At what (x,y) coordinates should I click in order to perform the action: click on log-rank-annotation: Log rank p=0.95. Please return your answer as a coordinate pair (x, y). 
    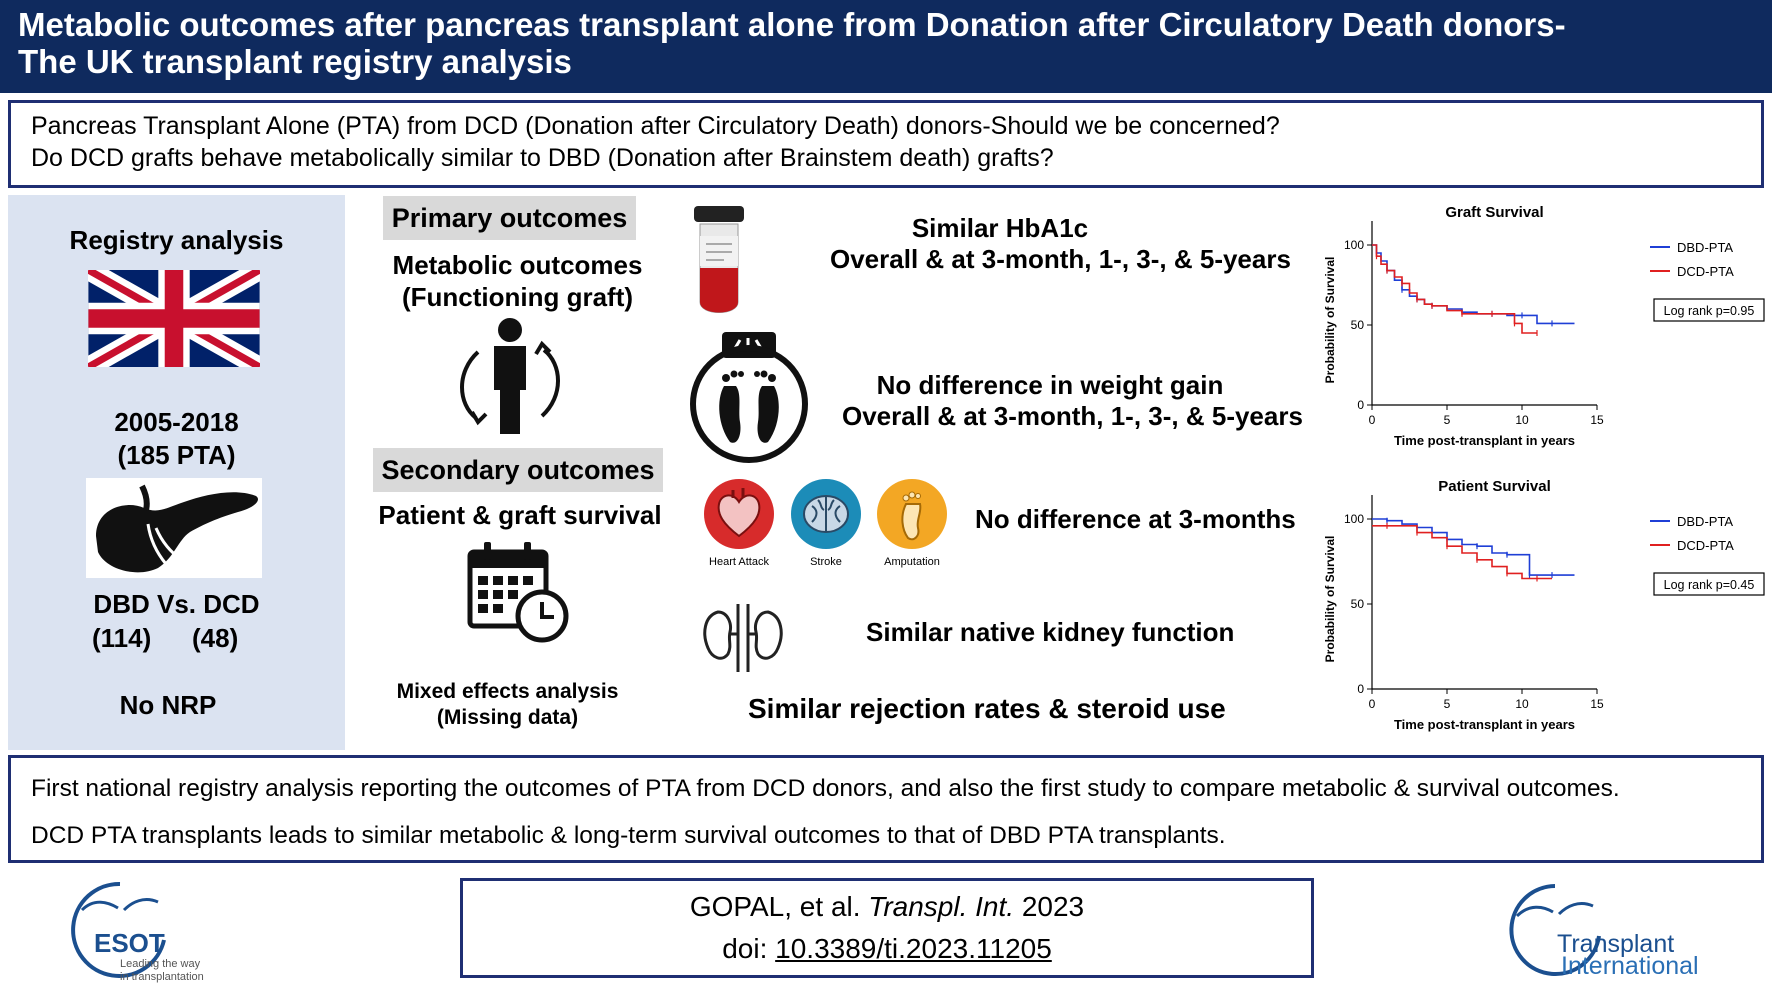
    Looking at the image, I should click on (1709, 311).